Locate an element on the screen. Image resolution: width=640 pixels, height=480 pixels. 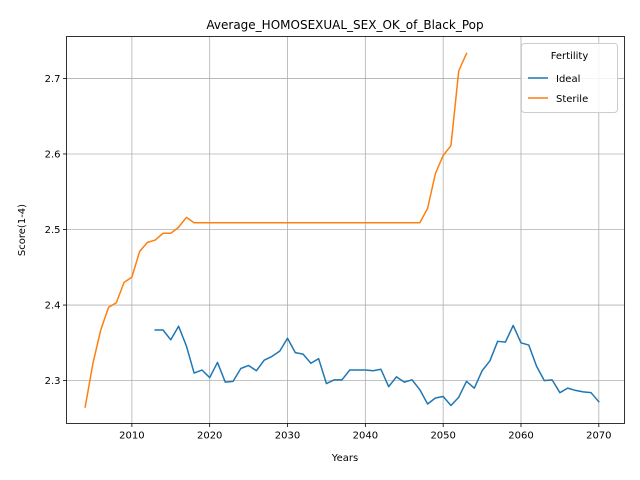
x-axis-label: Years is located at coordinates (344, 458).